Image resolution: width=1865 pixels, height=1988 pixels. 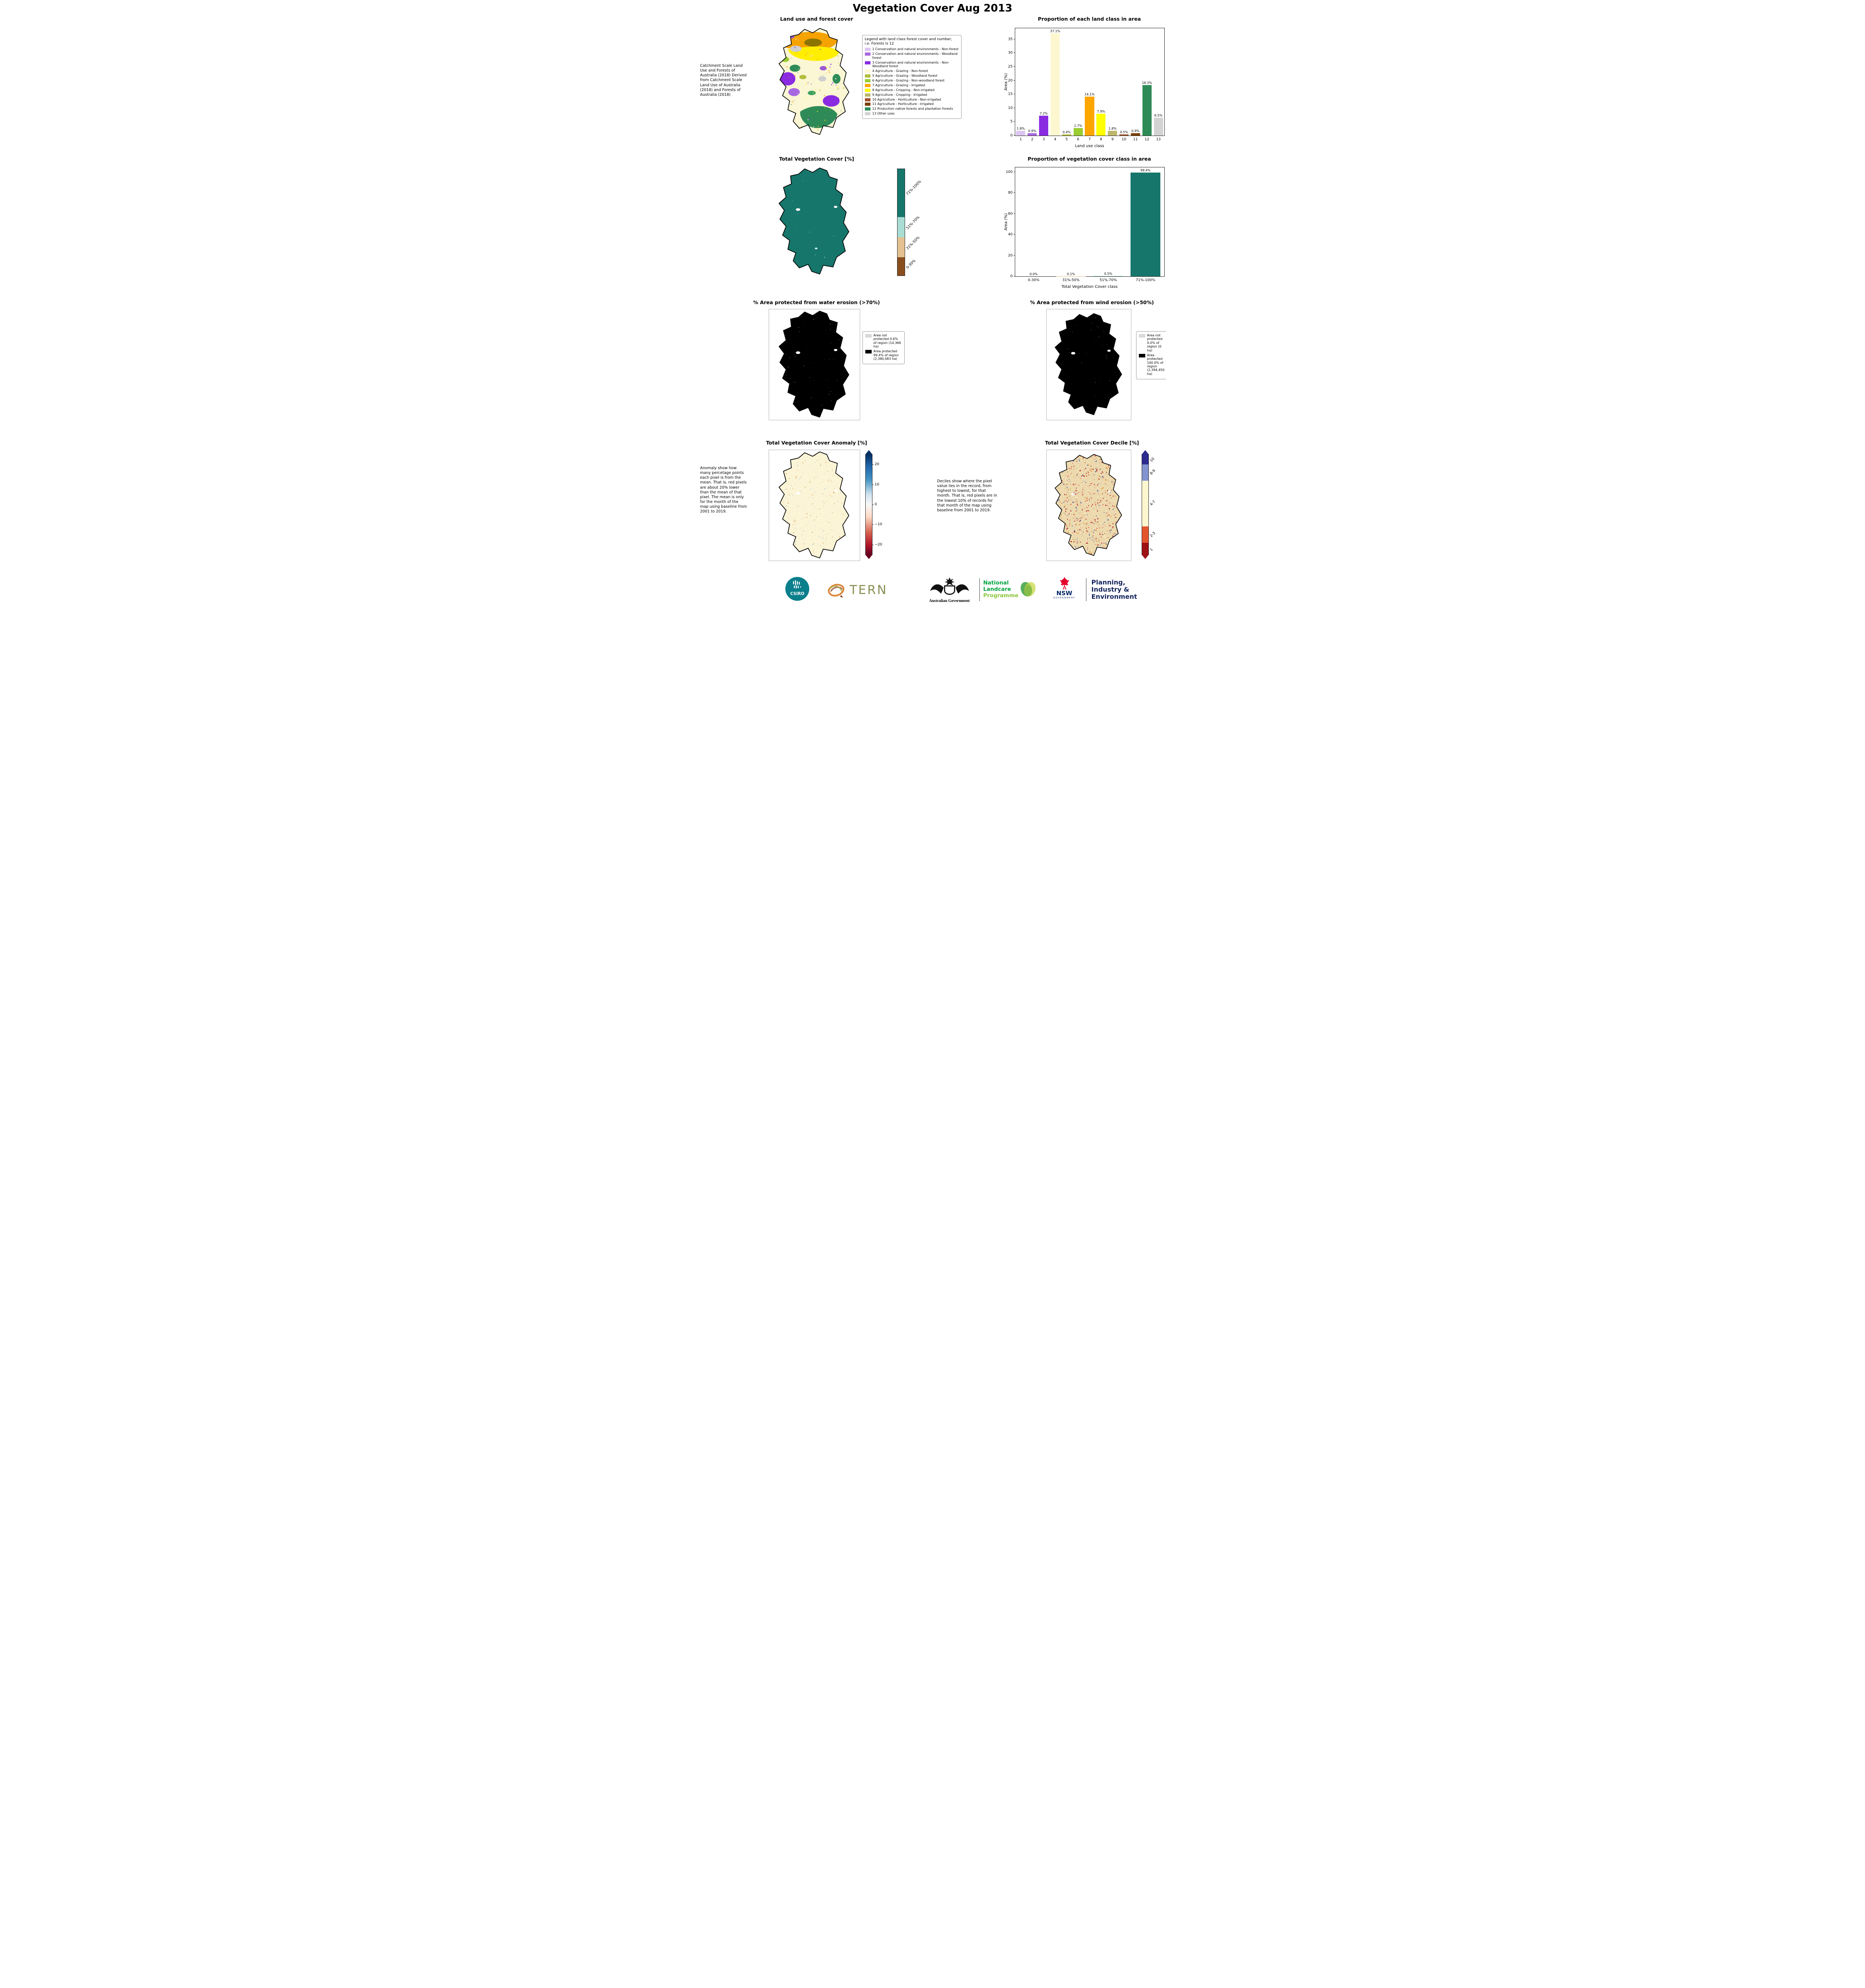 I want to click on colorbar-segment: 71%-100%, so click(x=909, y=193).